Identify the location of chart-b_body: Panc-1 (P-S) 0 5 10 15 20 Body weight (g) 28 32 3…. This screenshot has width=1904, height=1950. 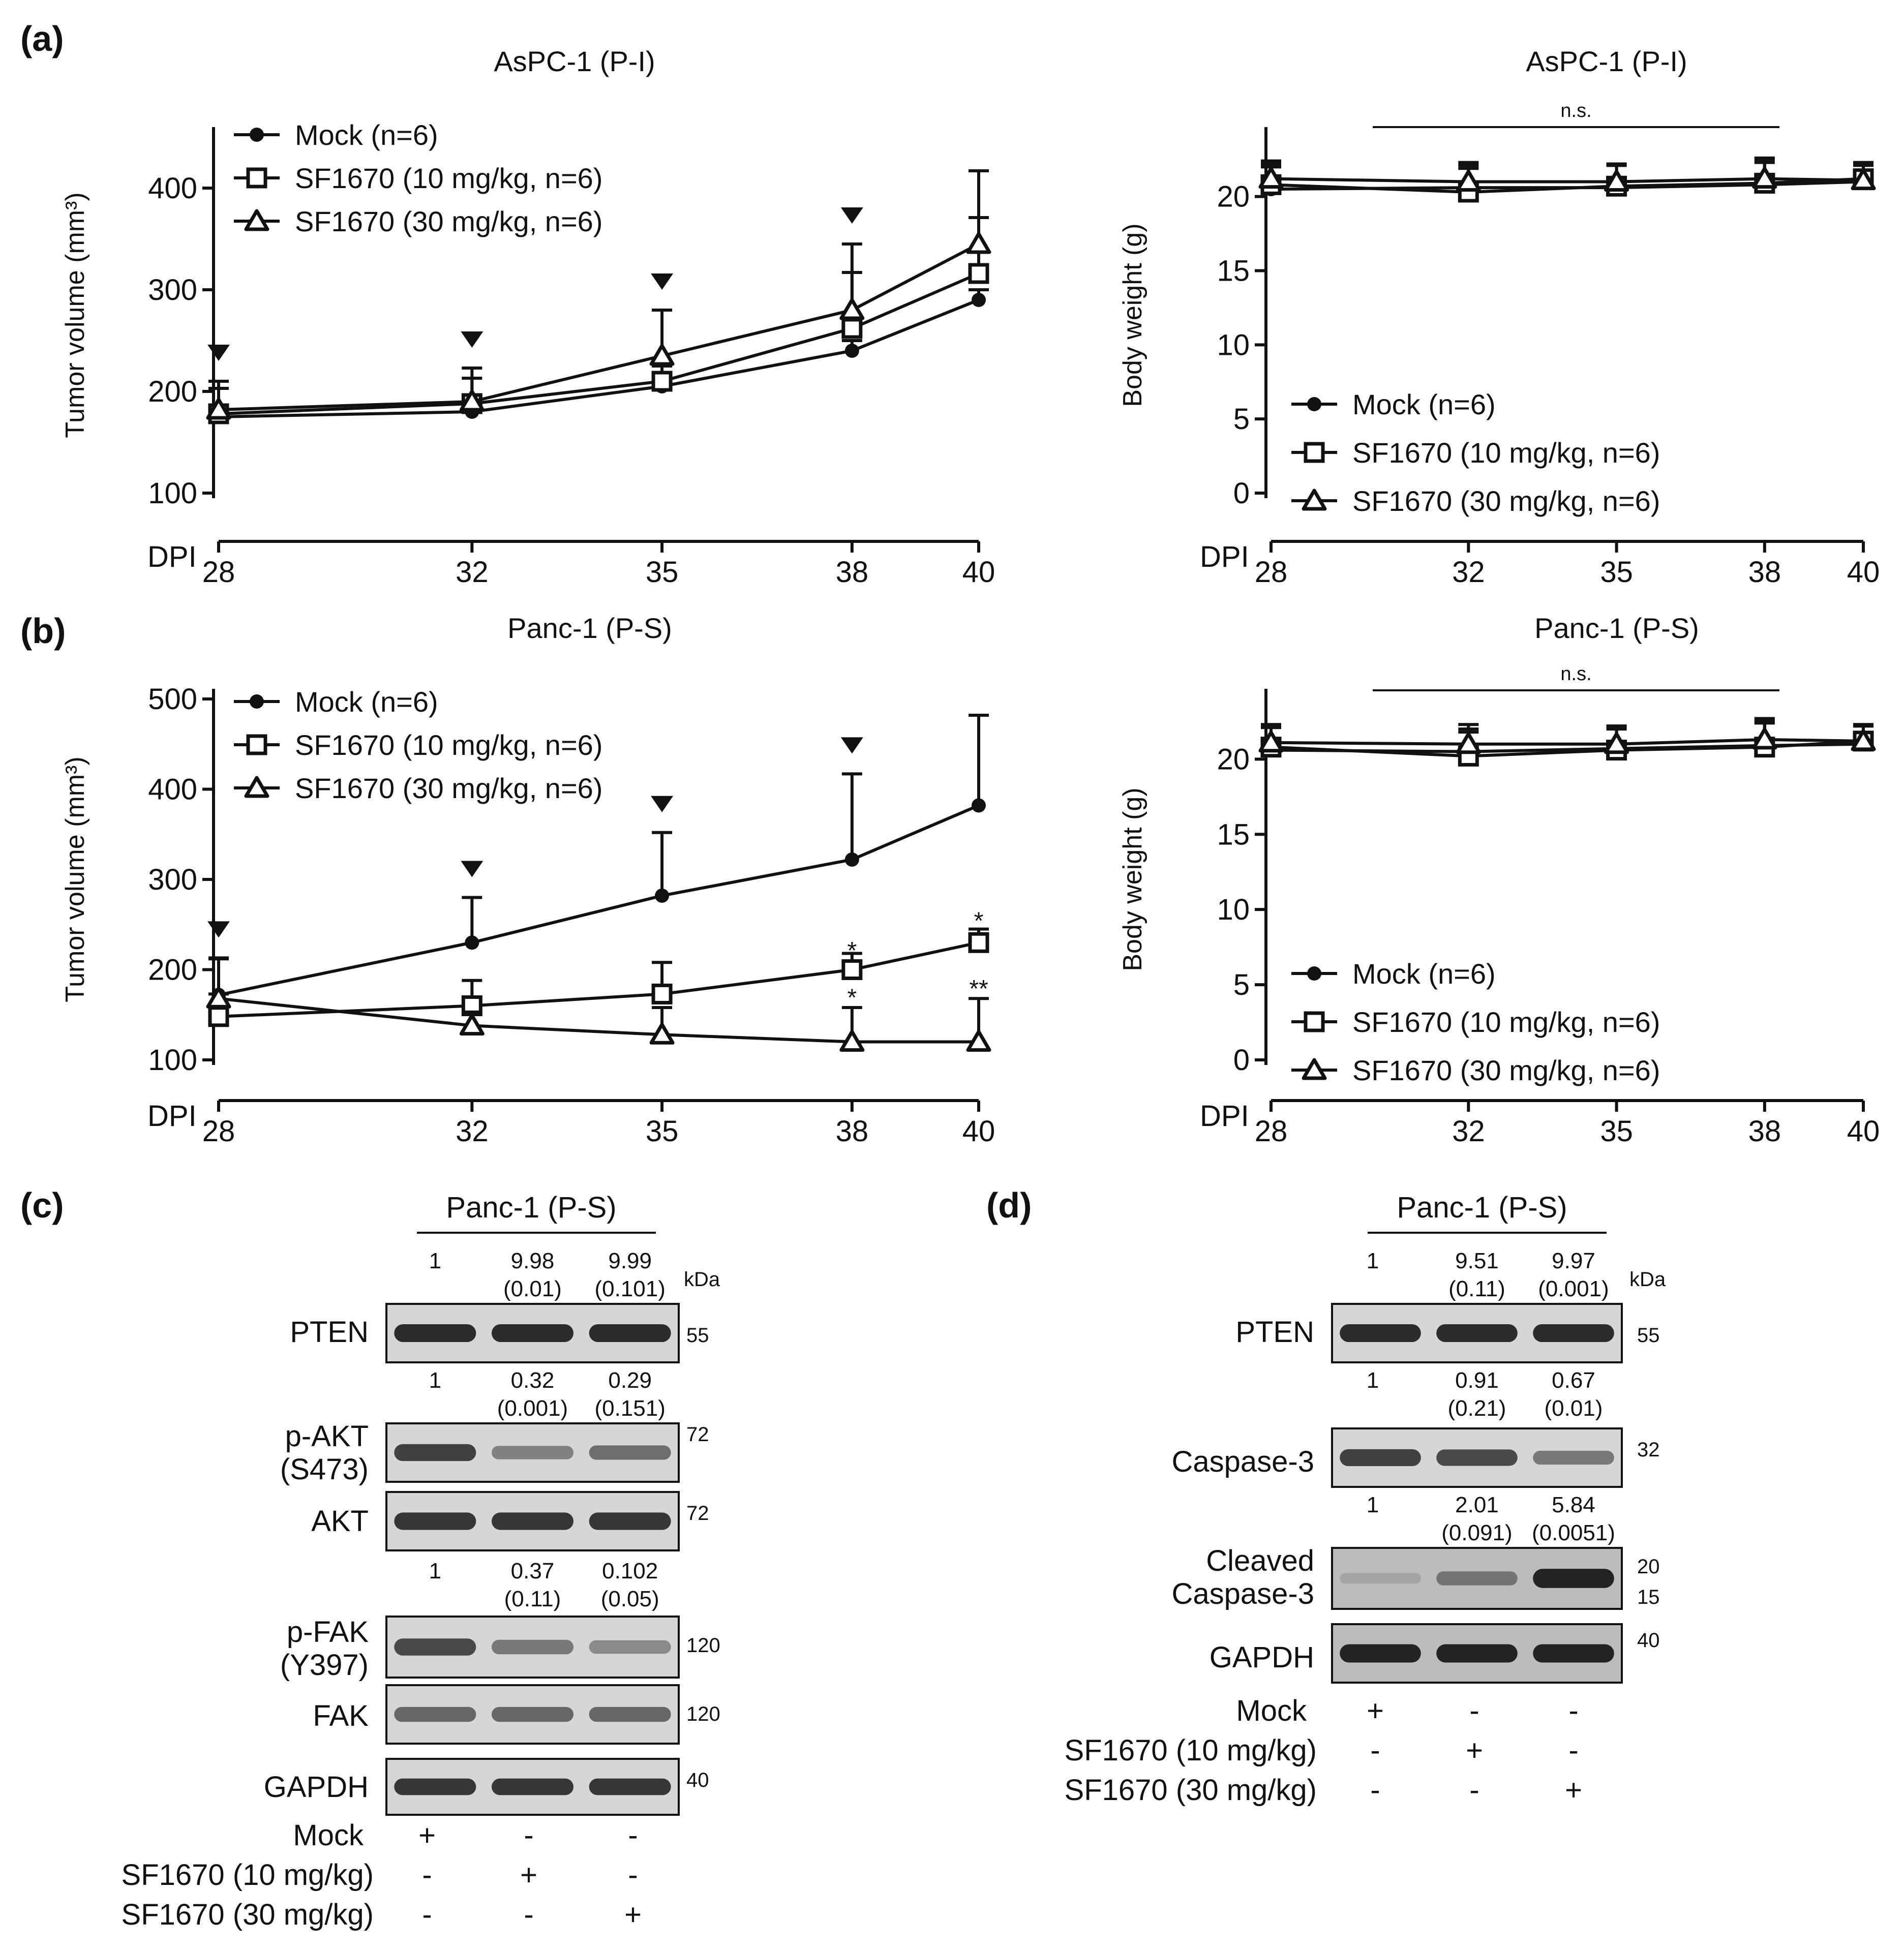
(1499, 880).